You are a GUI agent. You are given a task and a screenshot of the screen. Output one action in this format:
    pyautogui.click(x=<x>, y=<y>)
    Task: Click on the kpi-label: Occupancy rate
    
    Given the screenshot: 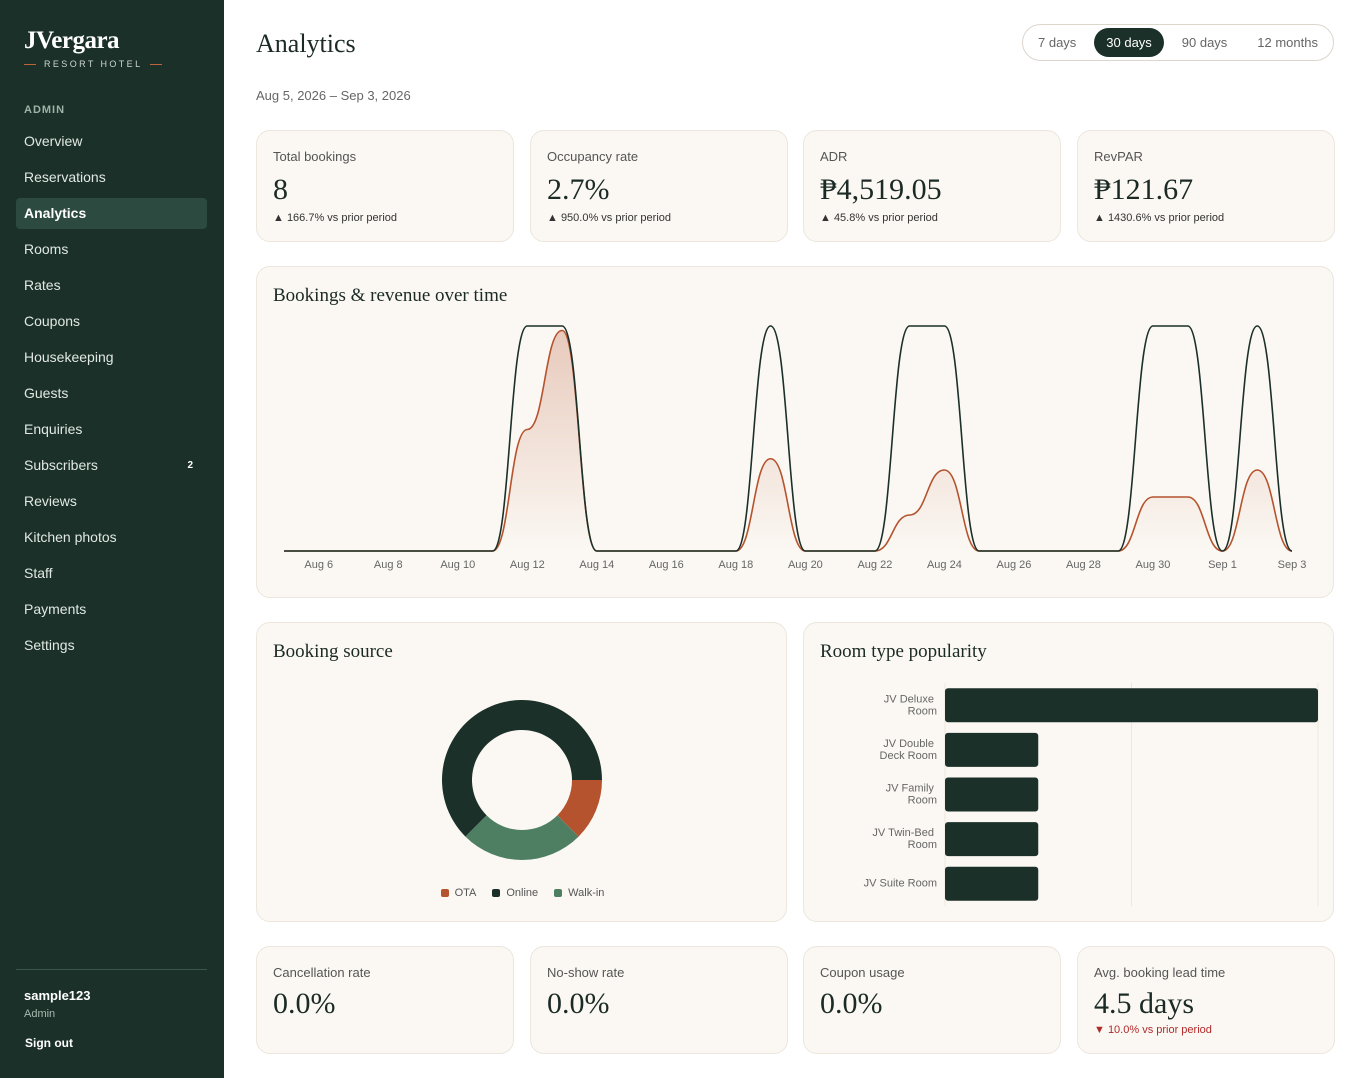 What is the action you would take?
    pyautogui.click(x=593, y=156)
    